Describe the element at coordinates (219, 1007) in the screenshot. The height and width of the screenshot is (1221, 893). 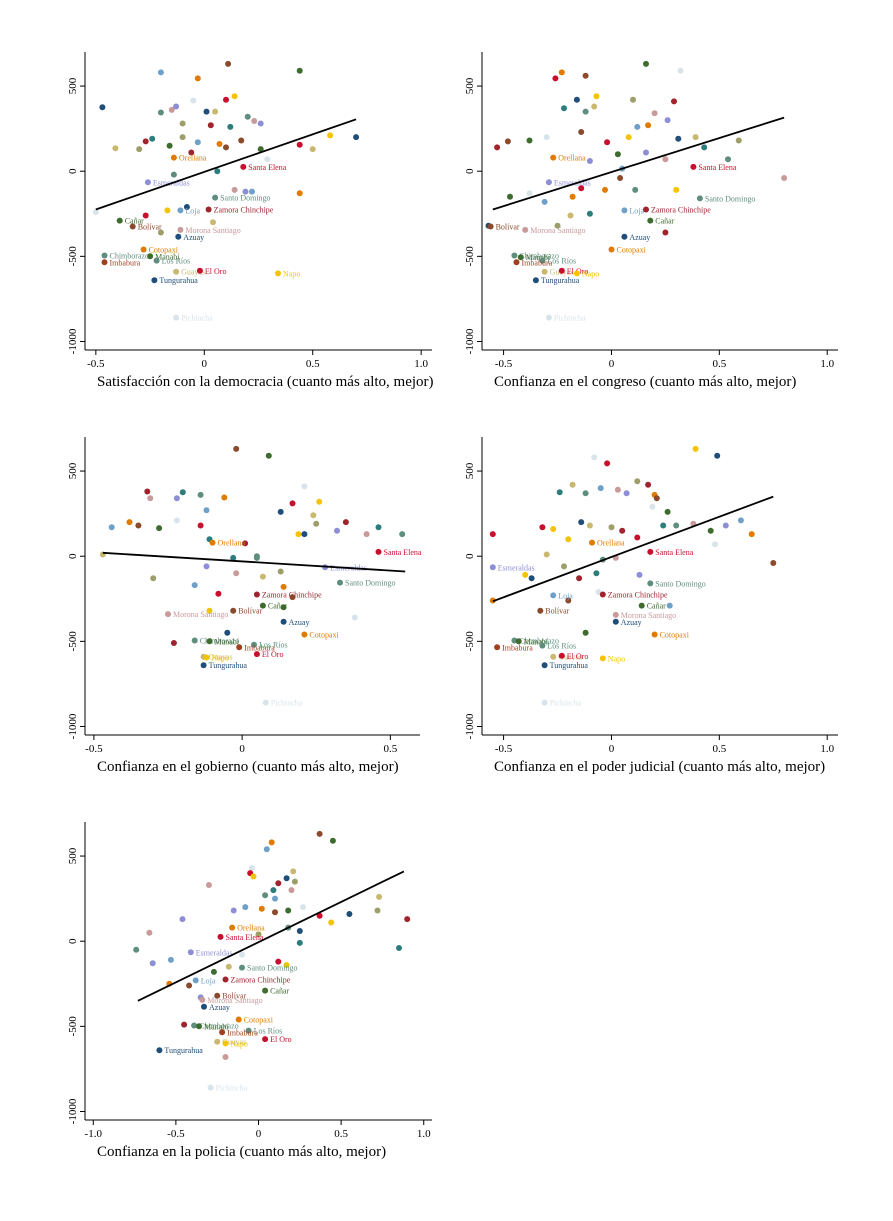
I see `data-label: Azuay` at that location.